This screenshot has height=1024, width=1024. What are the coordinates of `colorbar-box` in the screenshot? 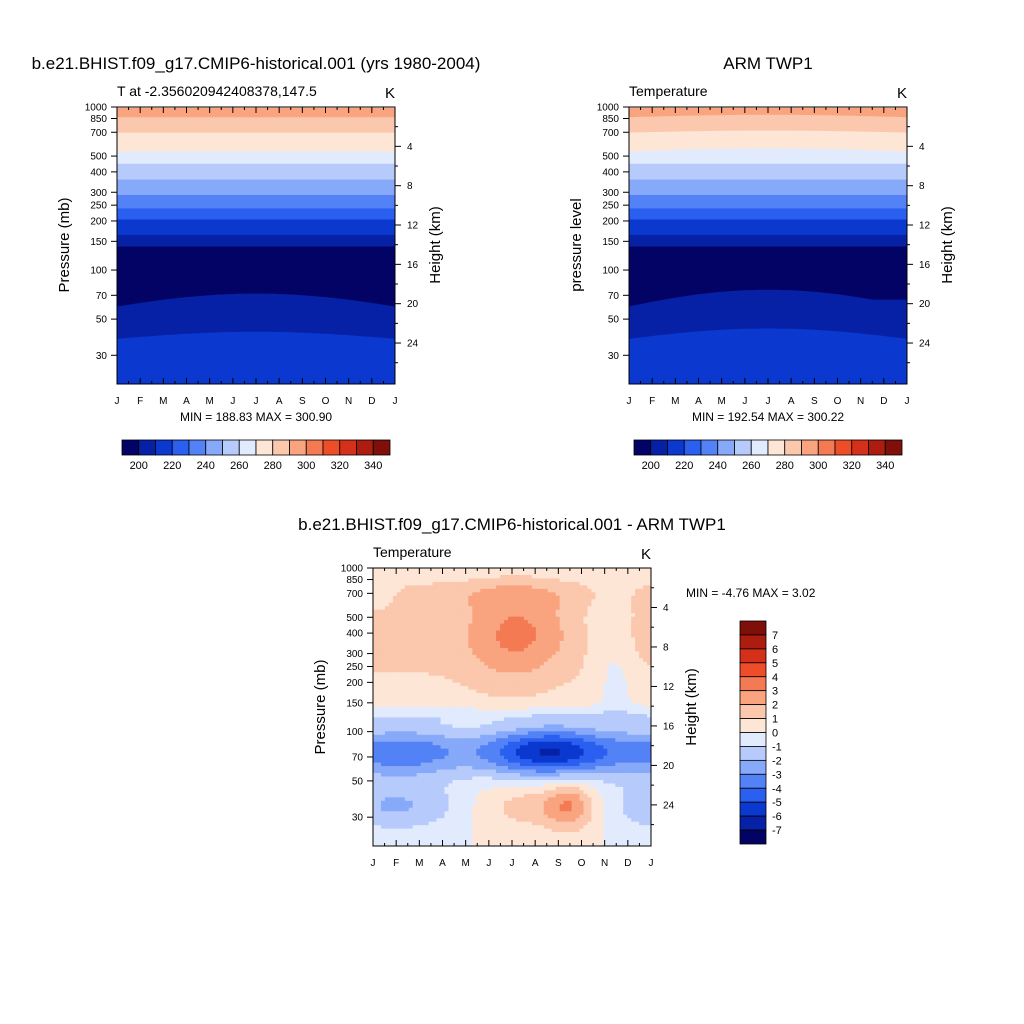 It's located at (793, 447).